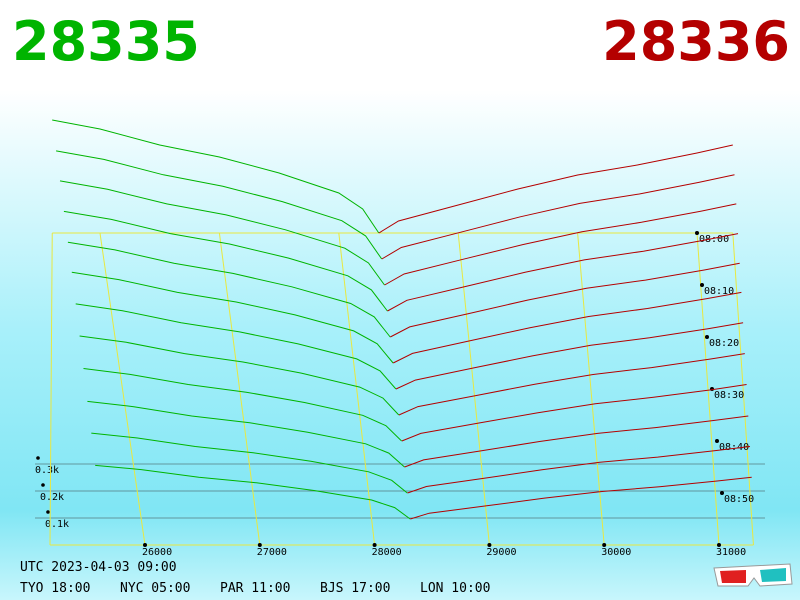  I want to click on 3d-glasses-icon, so click(753, 575).